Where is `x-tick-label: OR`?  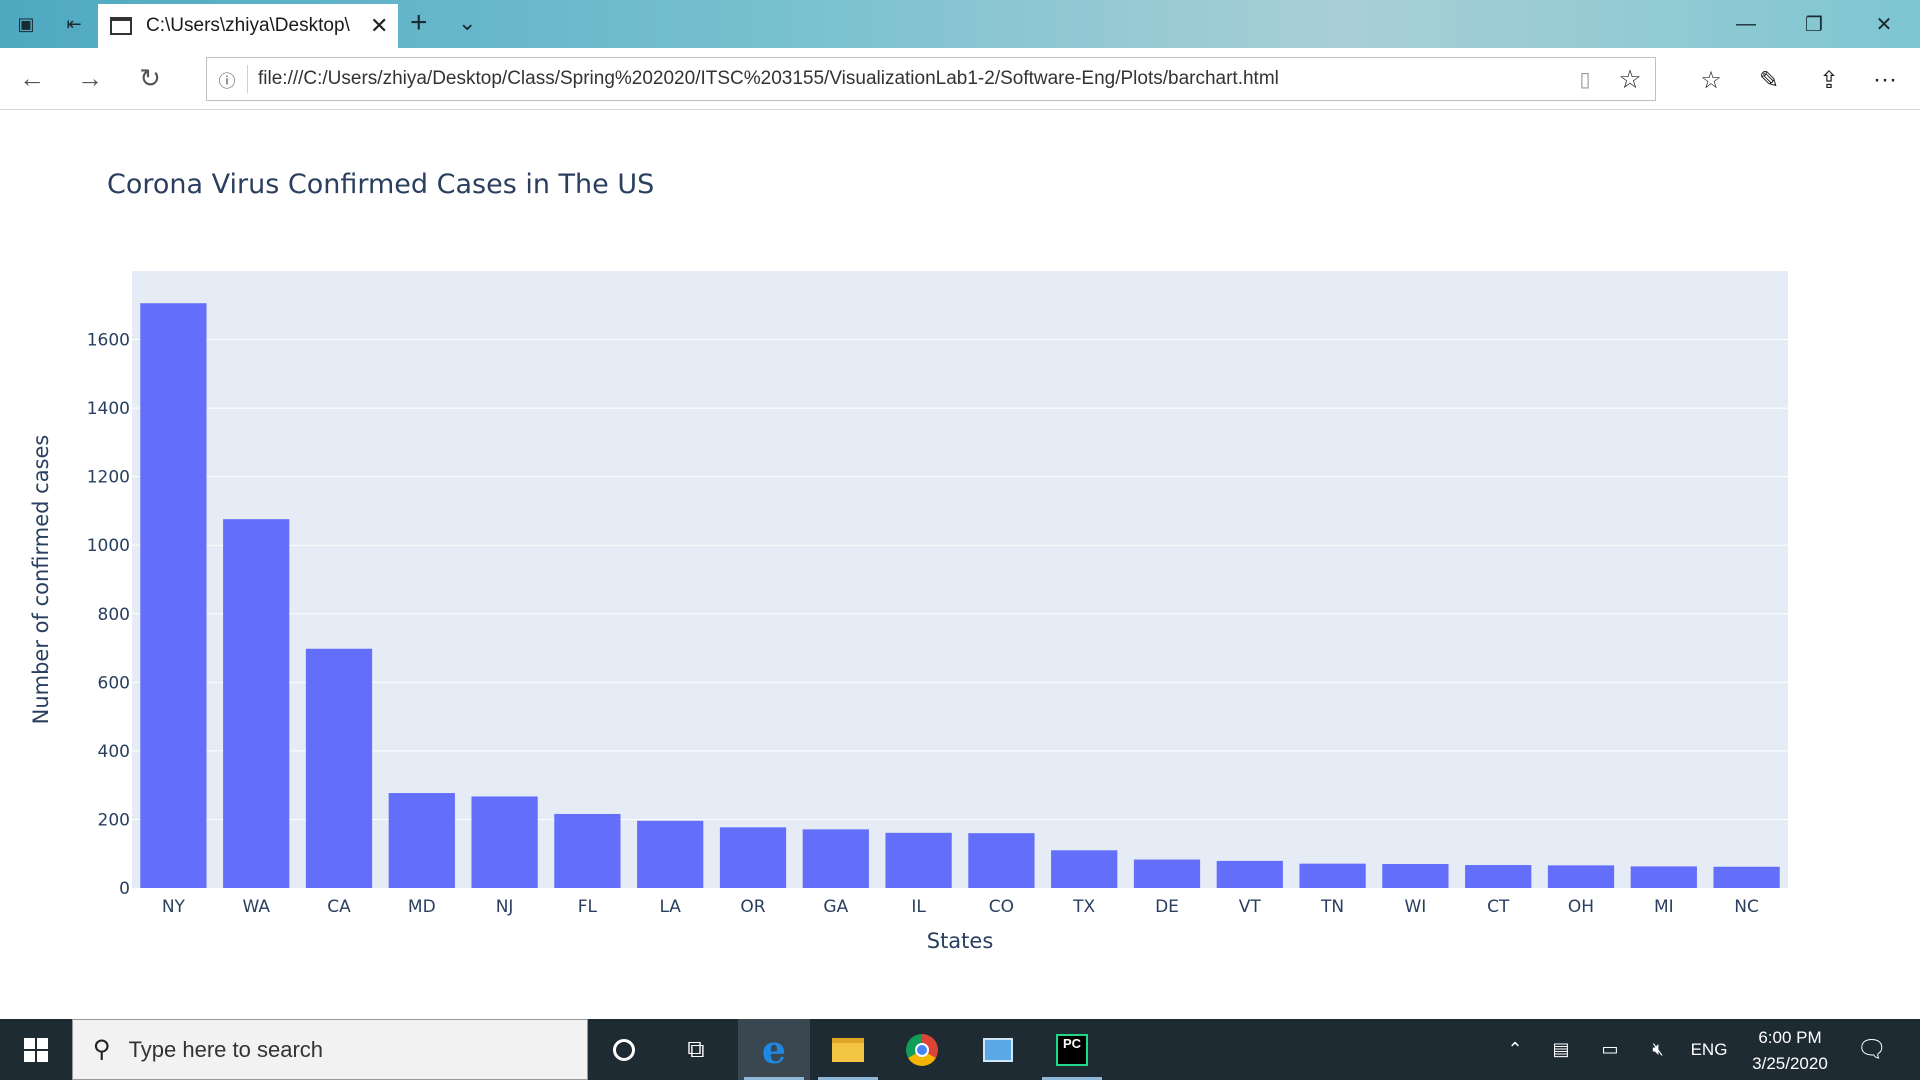
x-tick-label: OR is located at coordinates (752, 907).